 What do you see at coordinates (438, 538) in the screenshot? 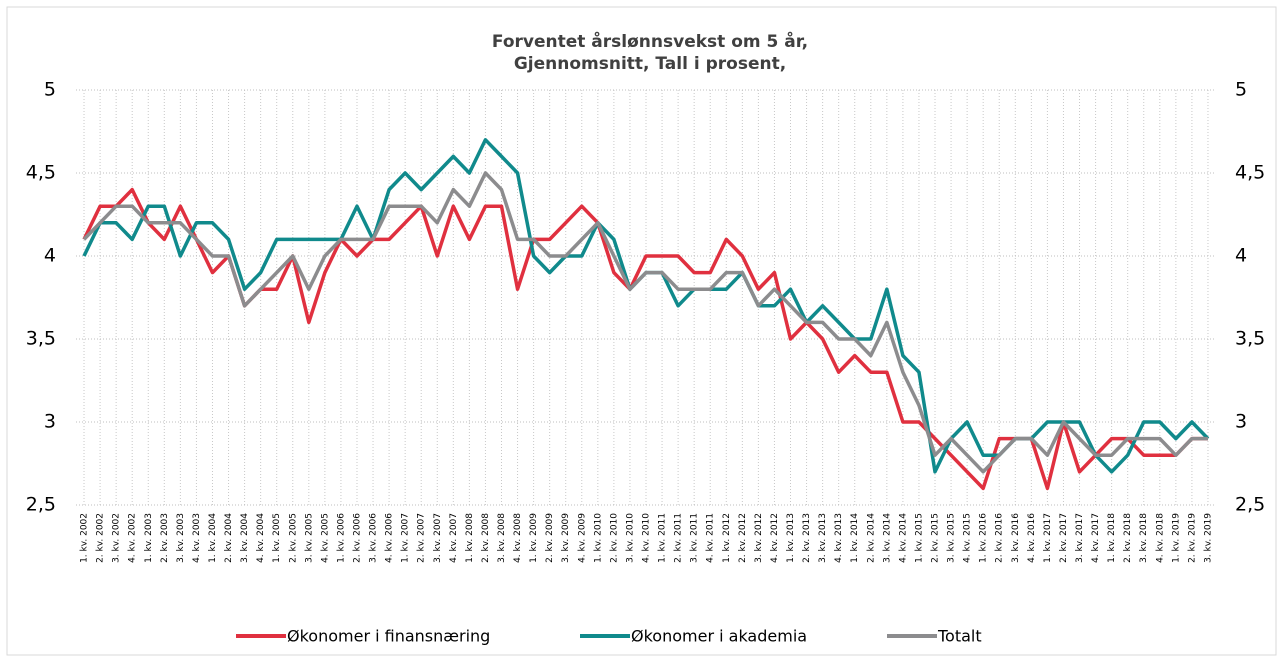
I see `x-tick-label: 3. kv. 2007` at bounding box center [438, 538].